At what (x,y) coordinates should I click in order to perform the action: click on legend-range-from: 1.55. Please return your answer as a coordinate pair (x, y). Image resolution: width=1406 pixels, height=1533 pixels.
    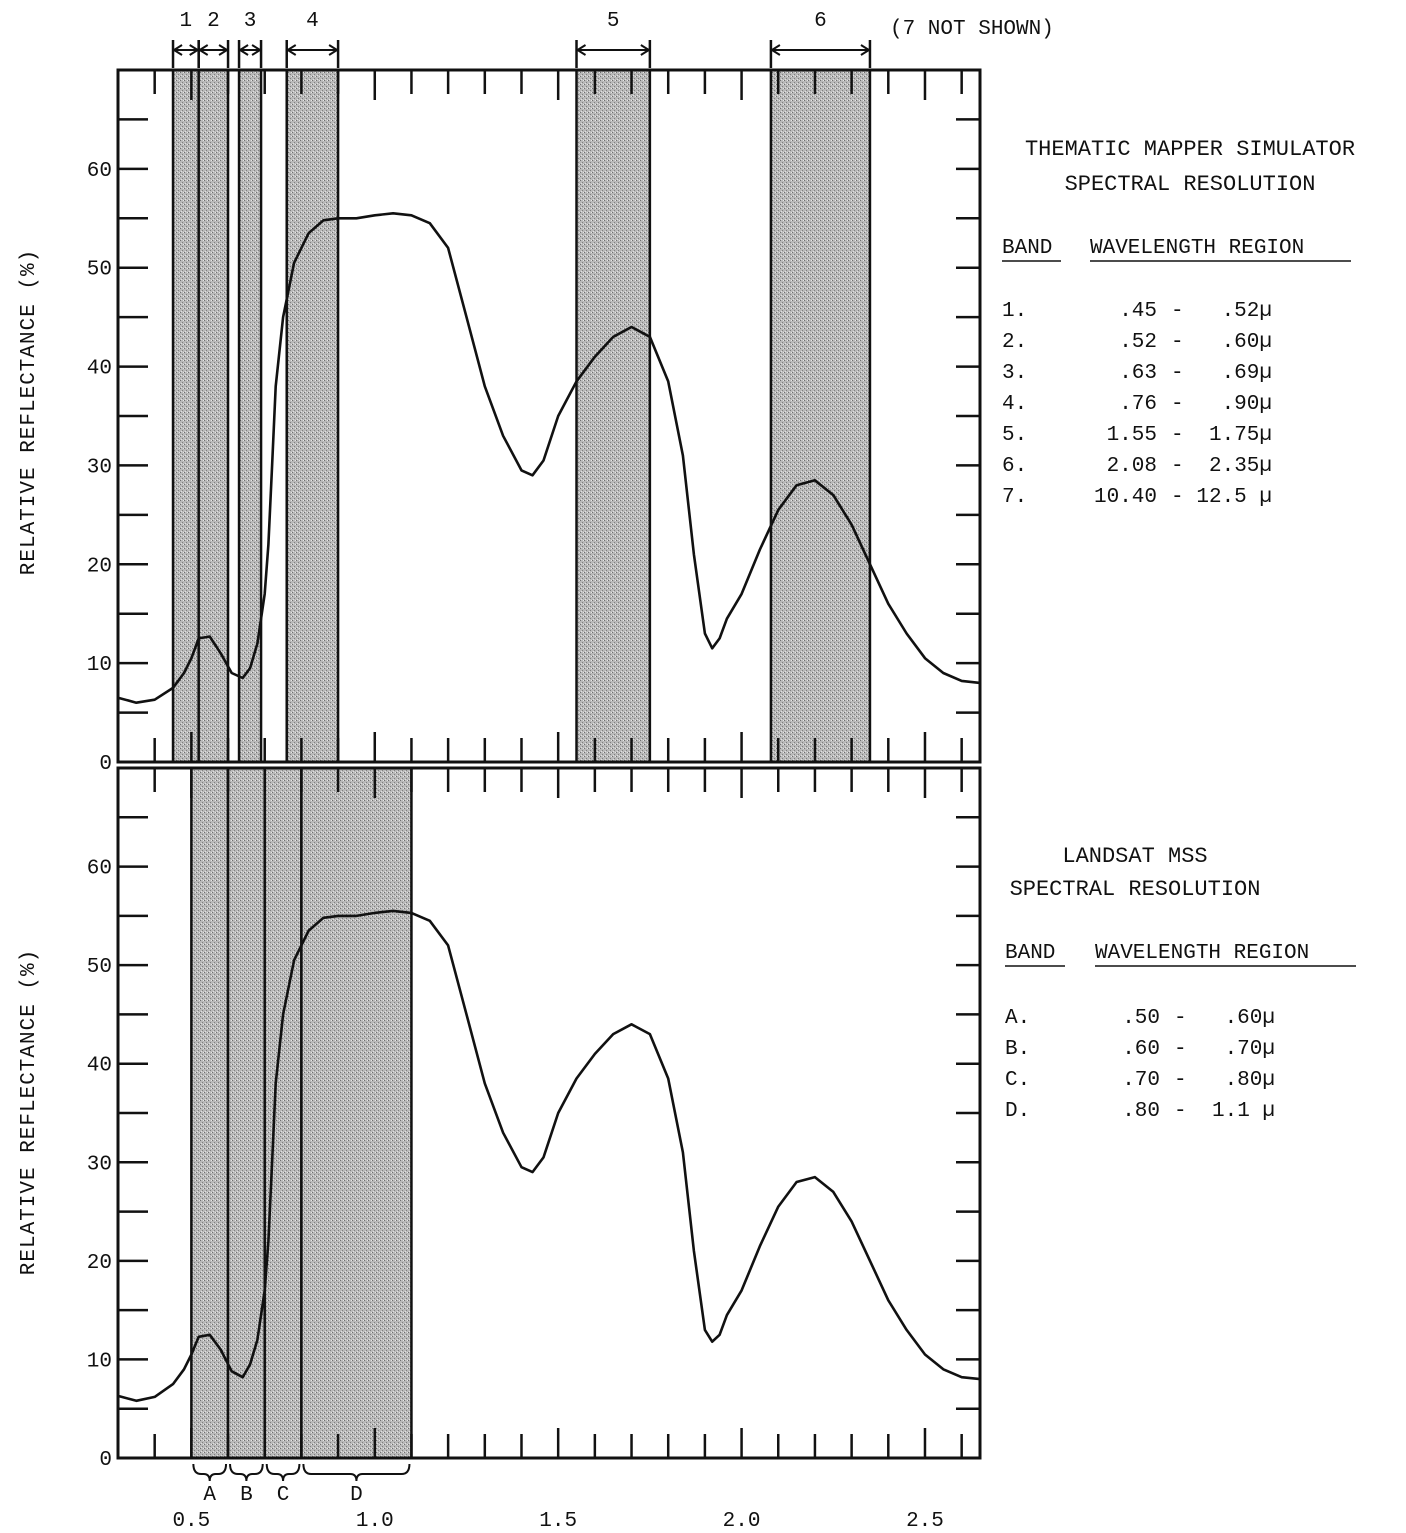
    Looking at the image, I should click on (1132, 435).